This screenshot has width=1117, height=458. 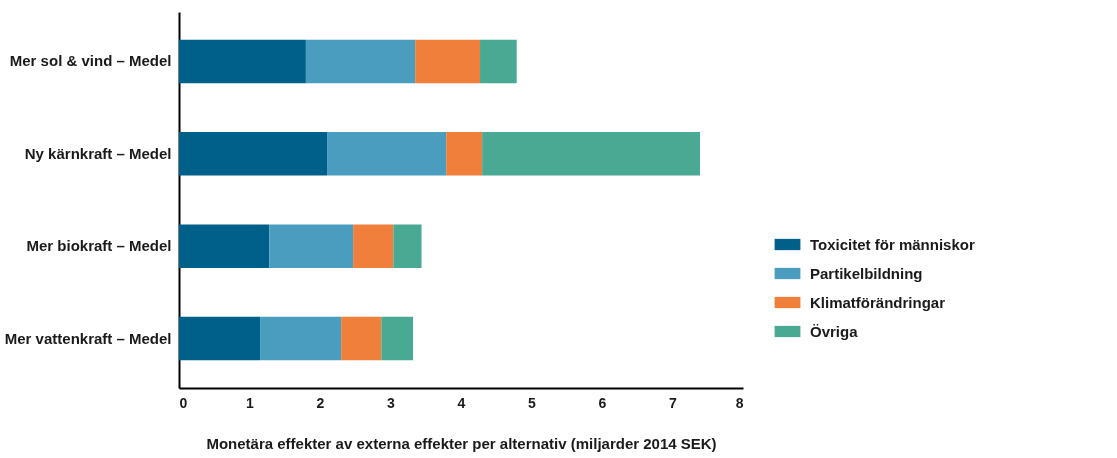 I want to click on x-tick-label: 3, so click(x=391, y=402).